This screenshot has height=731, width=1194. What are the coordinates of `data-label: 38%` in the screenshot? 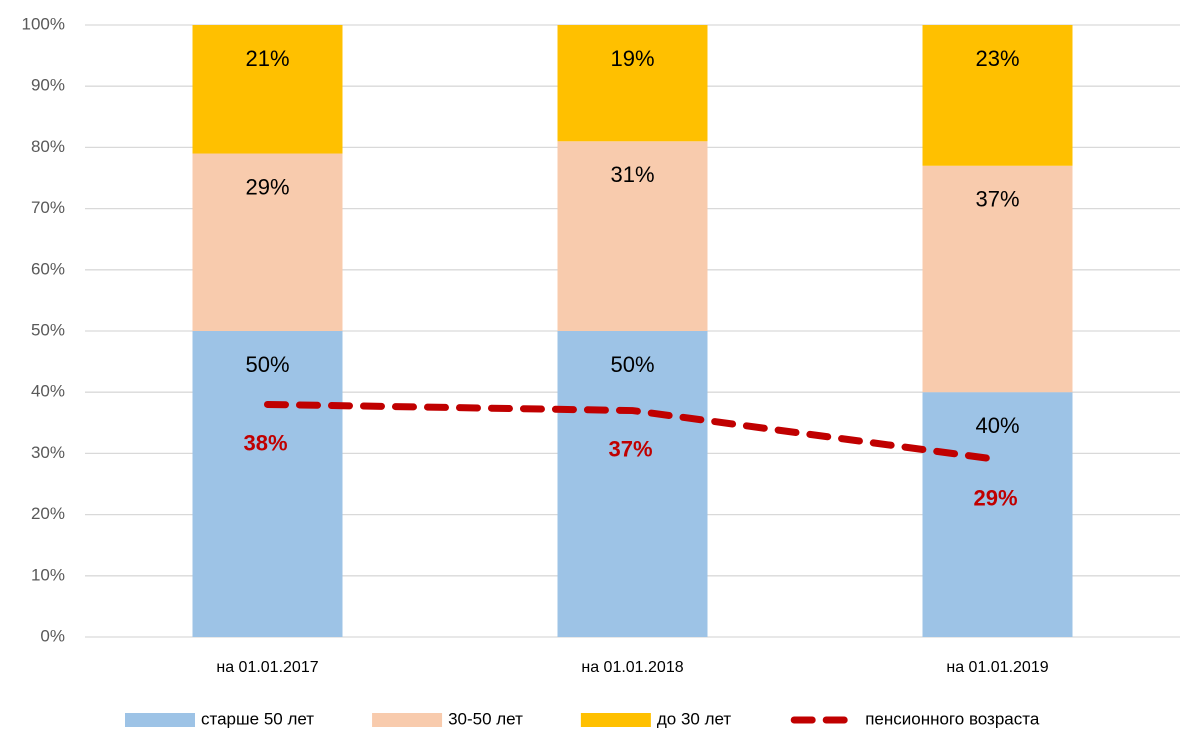 It's located at (265, 442).